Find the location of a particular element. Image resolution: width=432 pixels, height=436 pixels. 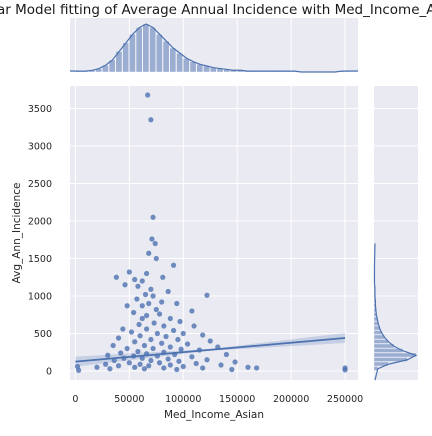

y-tick-label: 2000 is located at coordinates (40, 222).